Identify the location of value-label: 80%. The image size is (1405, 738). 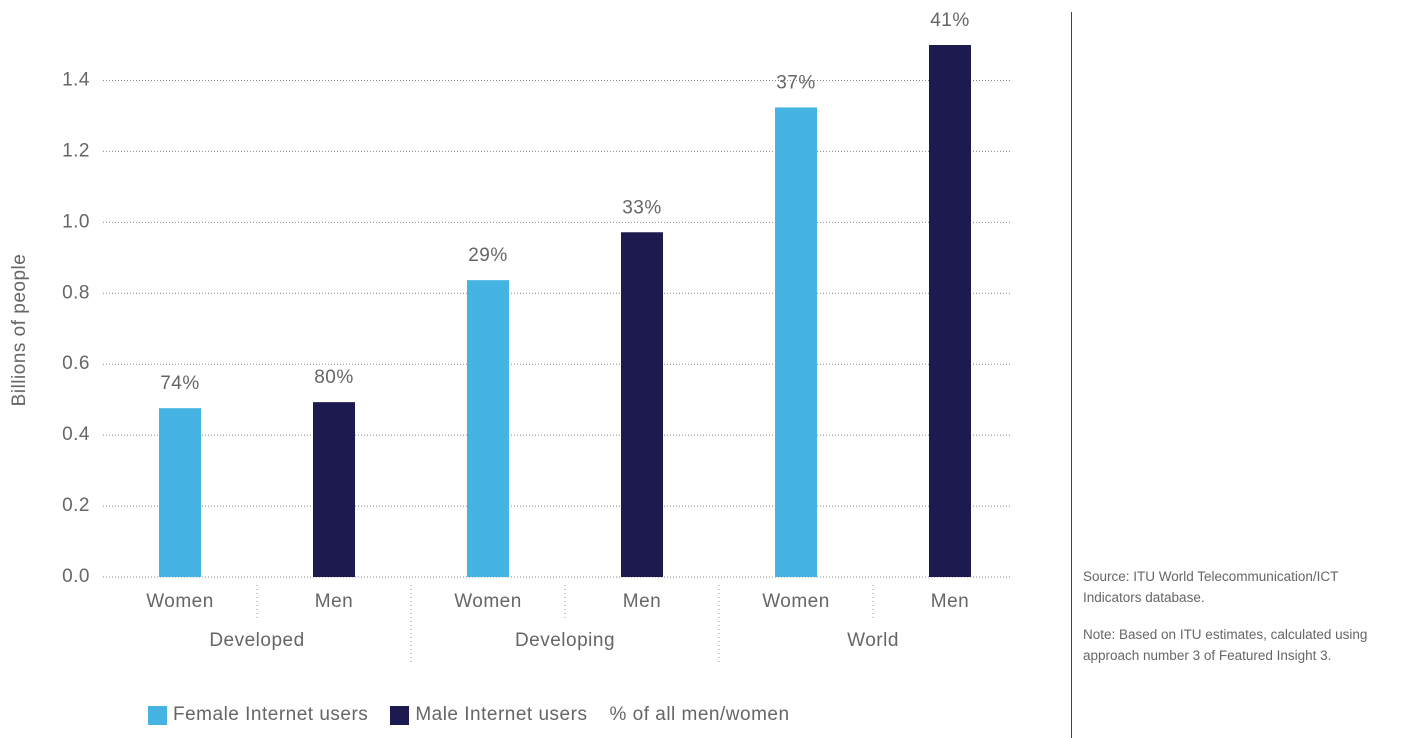
(334, 377).